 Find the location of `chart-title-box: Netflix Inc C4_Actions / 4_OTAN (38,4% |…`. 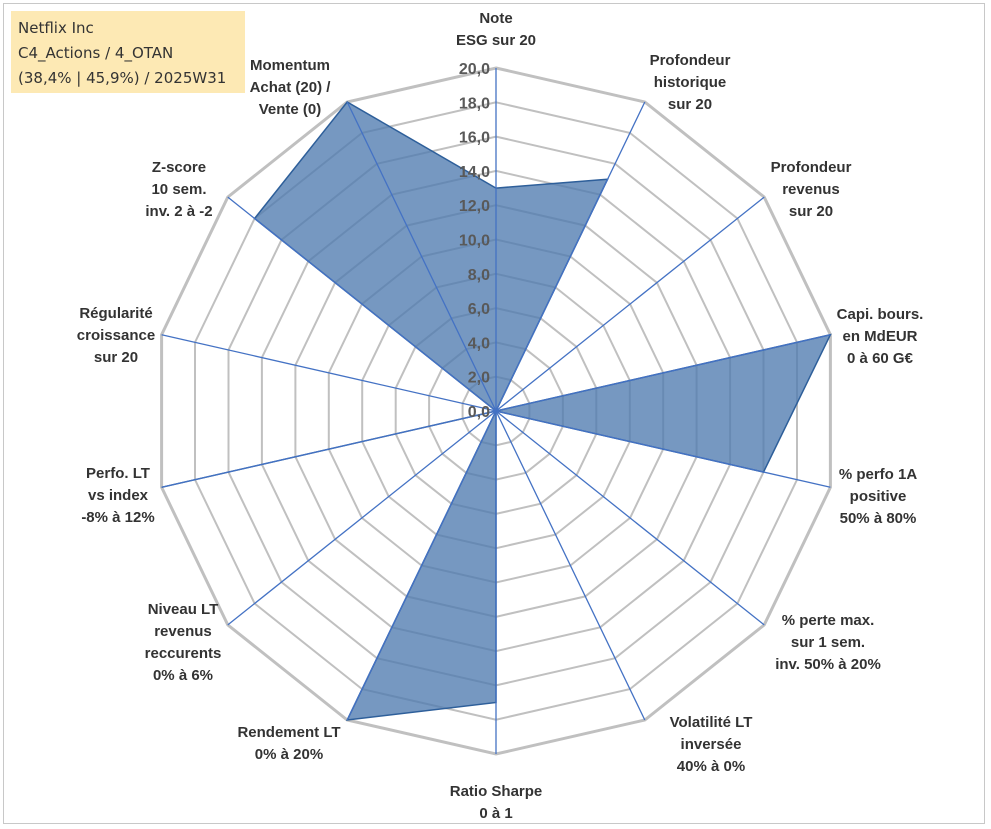

chart-title-box: Netflix Inc C4_Actions / 4_OTAN (38,4% |… is located at coordinates (128, 52).